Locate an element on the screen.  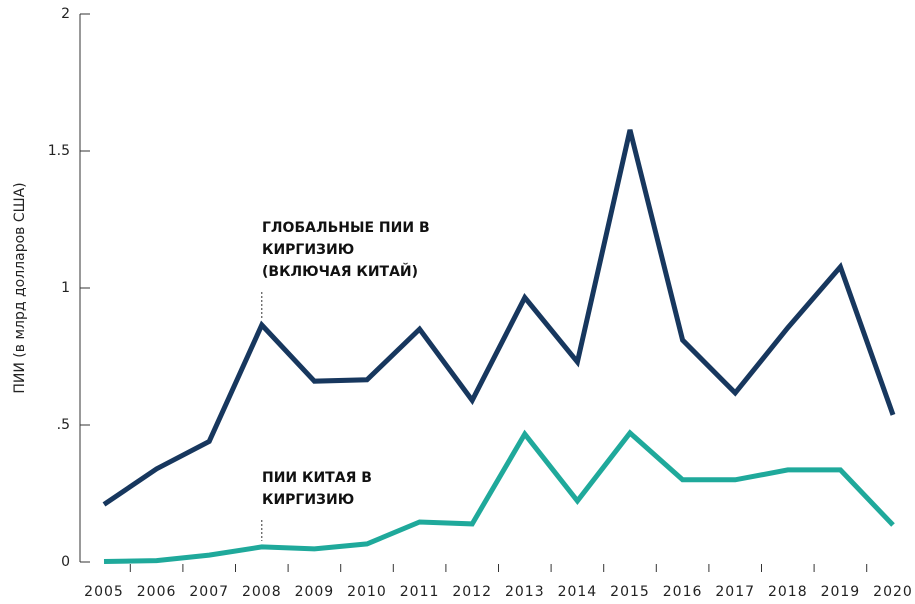
x-tick-label: 2019 is located at coordinates (841, 592).